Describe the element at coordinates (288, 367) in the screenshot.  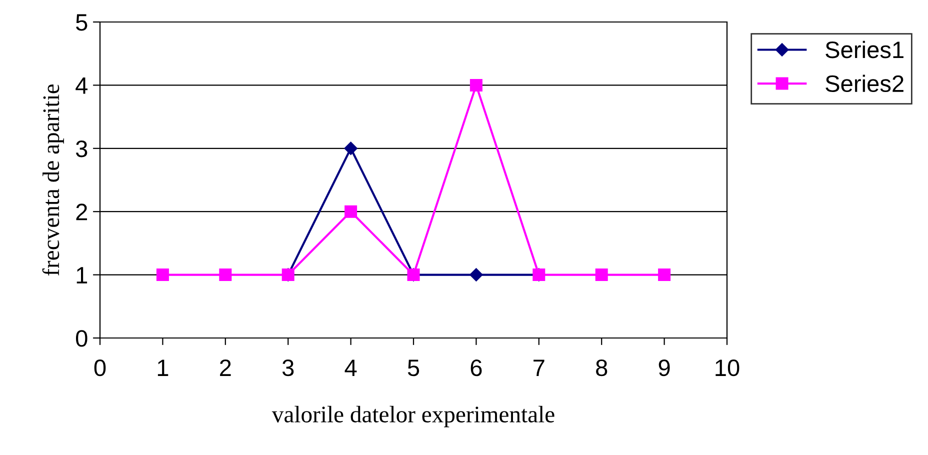
I see `x-tick-label: 3` at that location.